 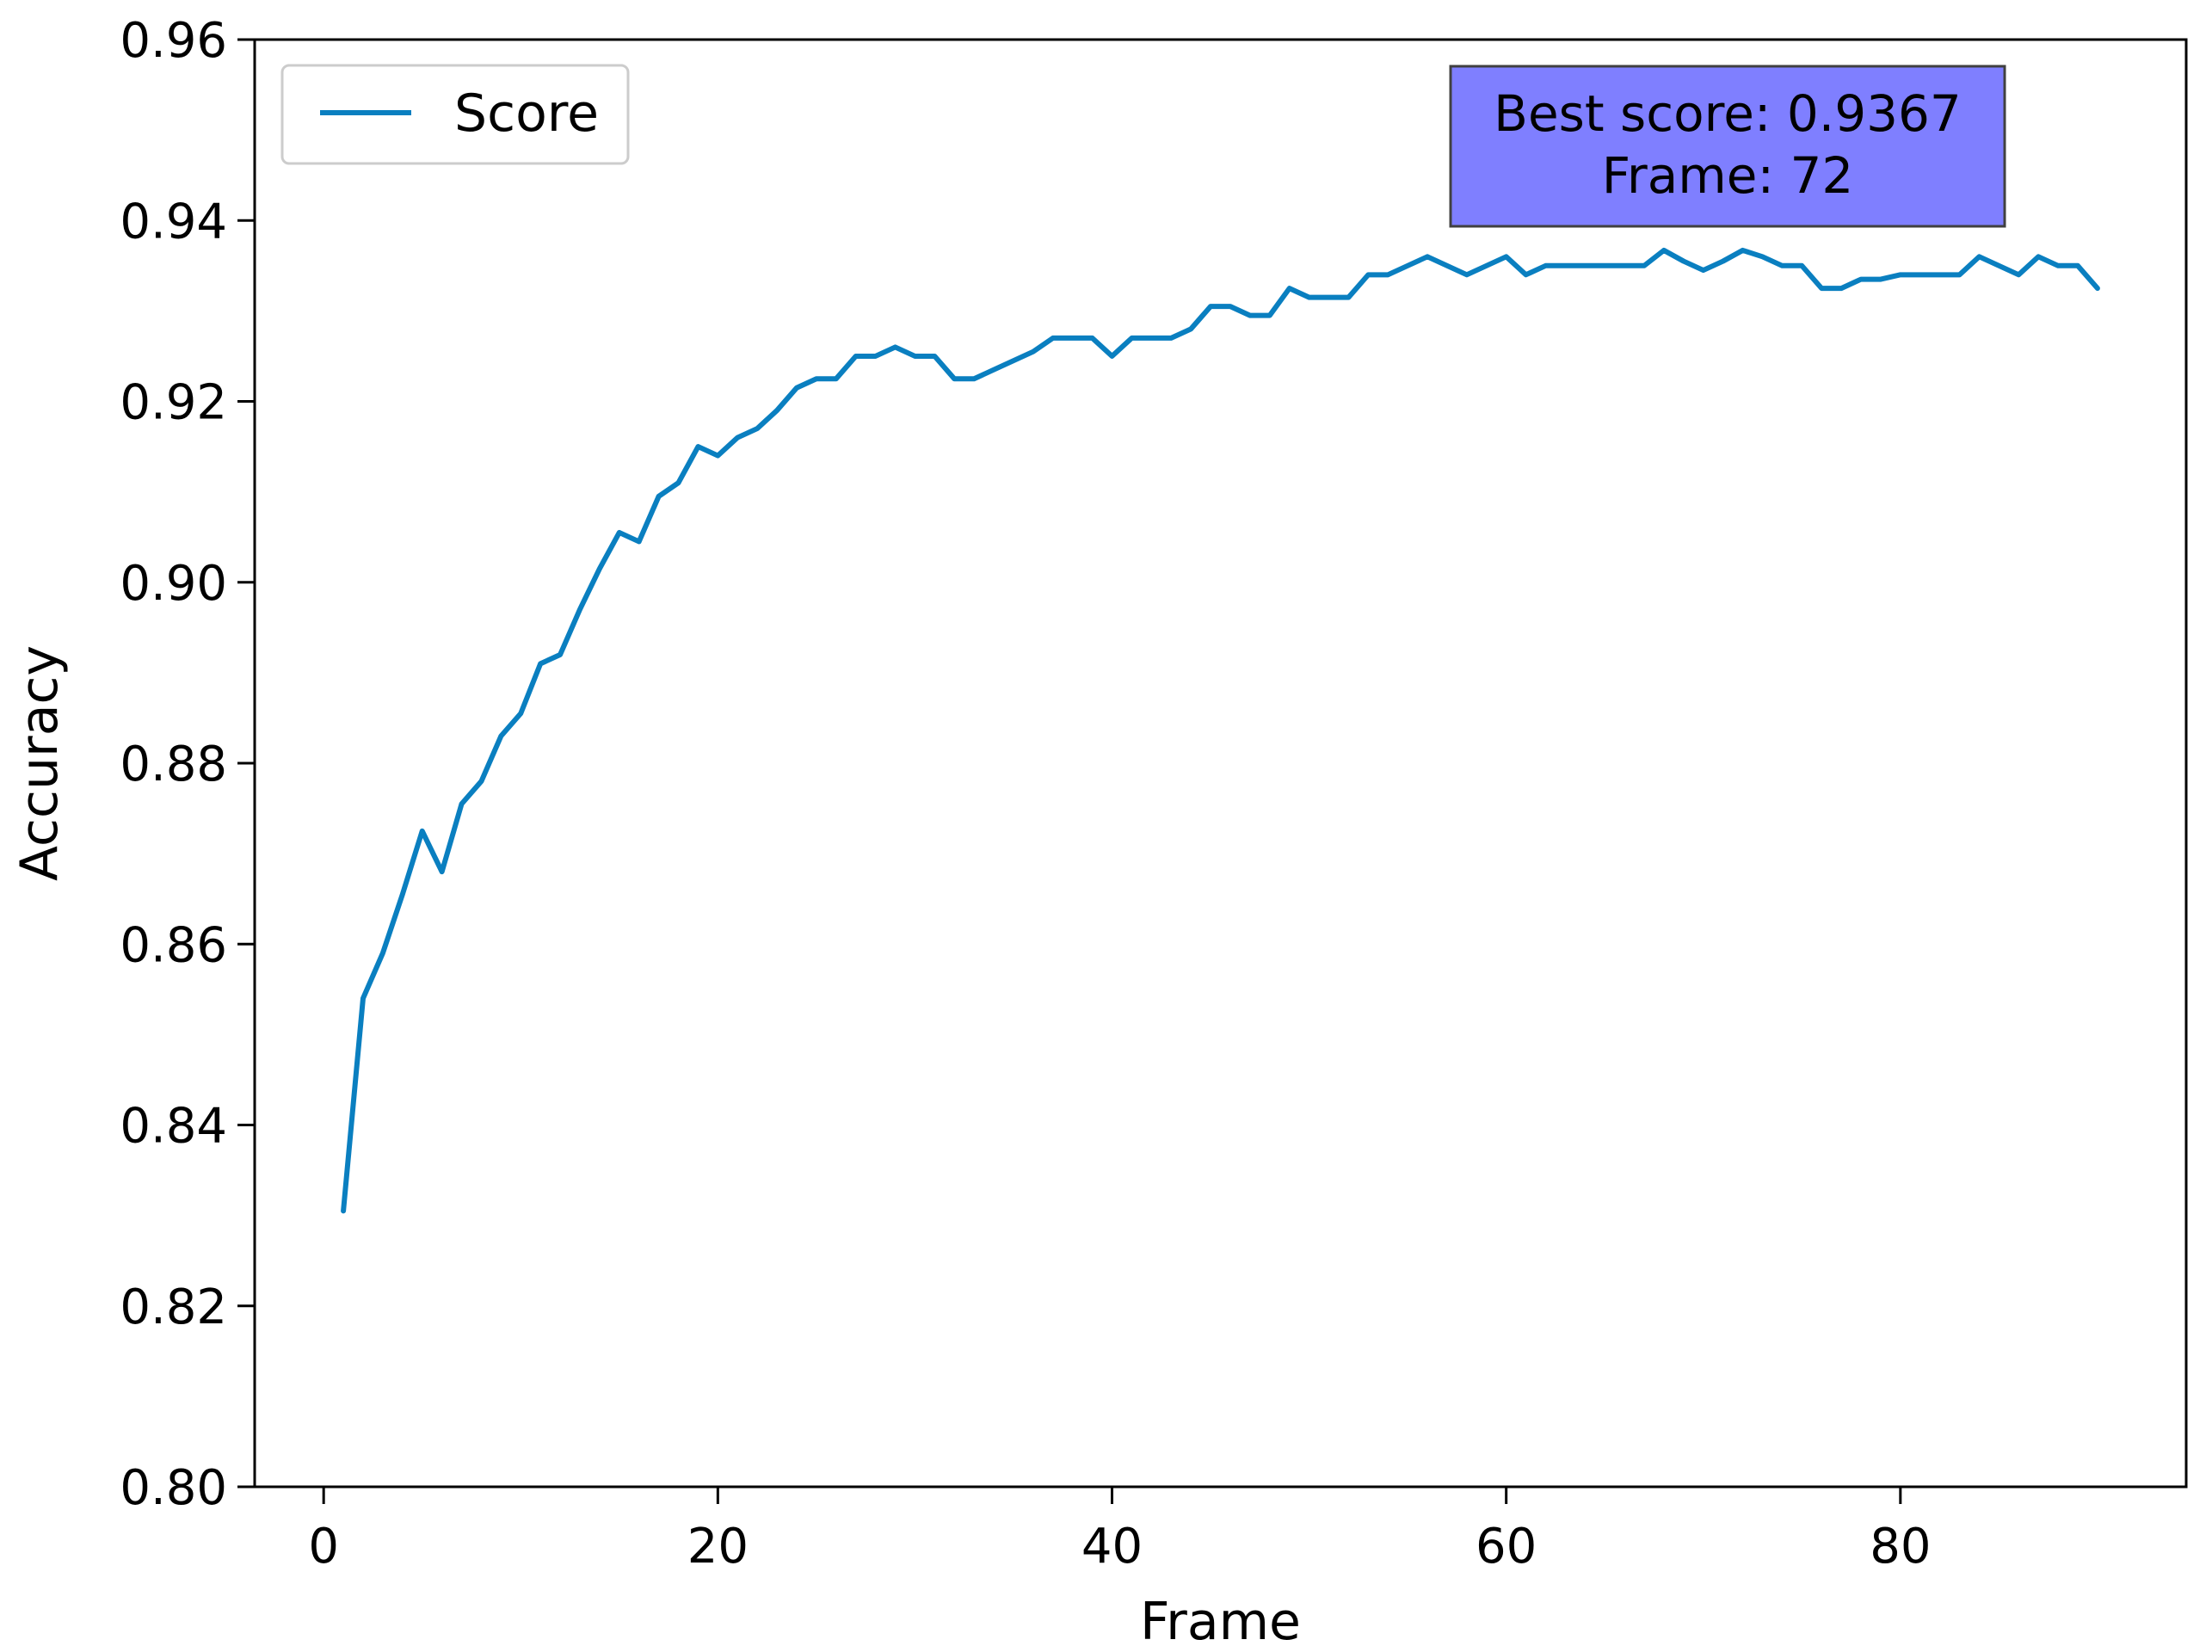 I want to click on y-tick-label: 0.92, so click(x=173, y=403).